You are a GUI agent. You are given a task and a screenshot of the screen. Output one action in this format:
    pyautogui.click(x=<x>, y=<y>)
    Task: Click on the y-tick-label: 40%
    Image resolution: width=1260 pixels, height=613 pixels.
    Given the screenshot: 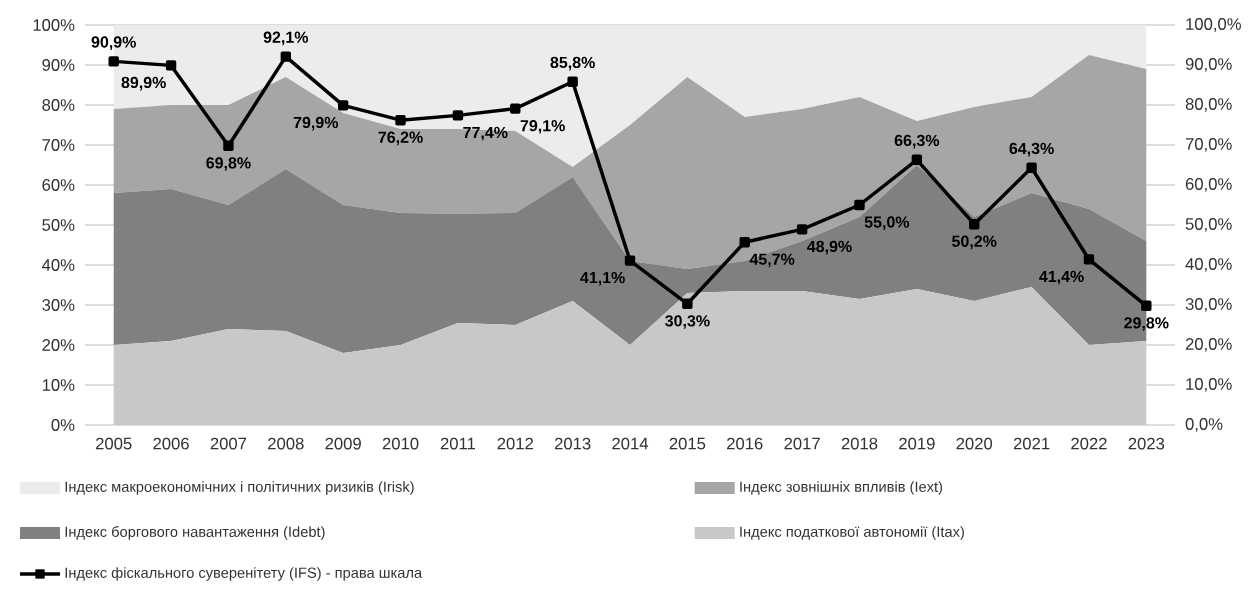 What is the action you would take?
    pyautogui.click(x=58, y=265)
    